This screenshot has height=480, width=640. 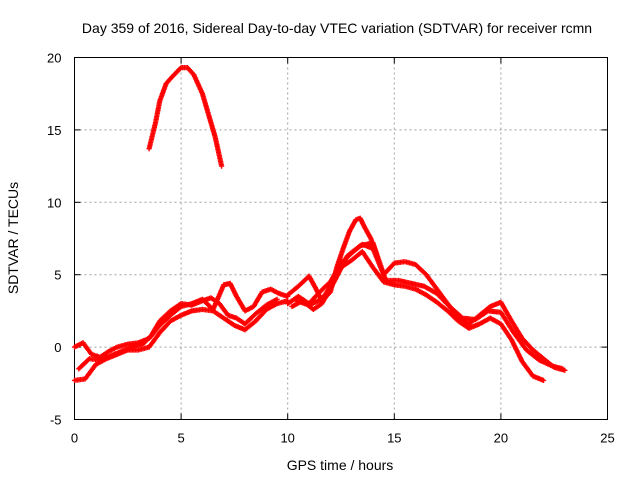 I want to click on series-arc-c, so click(x=178, y=333).